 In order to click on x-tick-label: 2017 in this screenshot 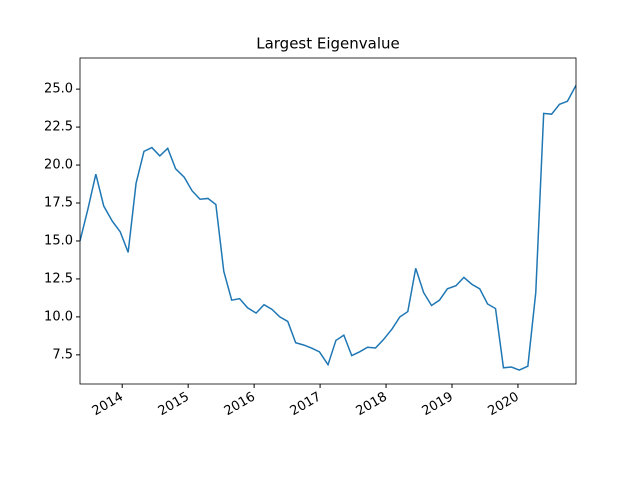, I will do `click(306, 405)`.